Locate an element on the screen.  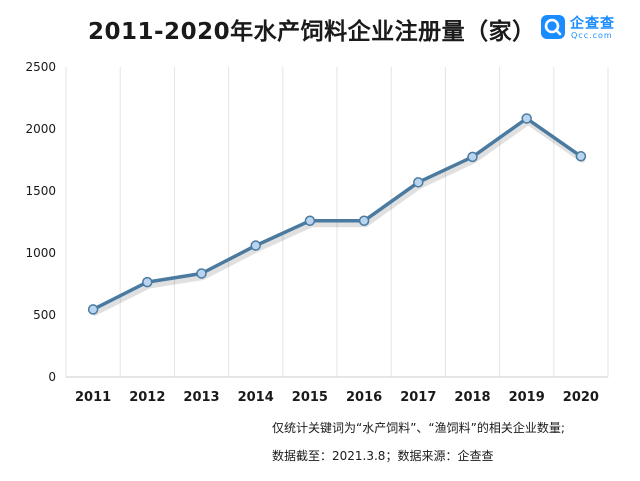
y-tick-label: 1000 is located at coordinates (40, 253).